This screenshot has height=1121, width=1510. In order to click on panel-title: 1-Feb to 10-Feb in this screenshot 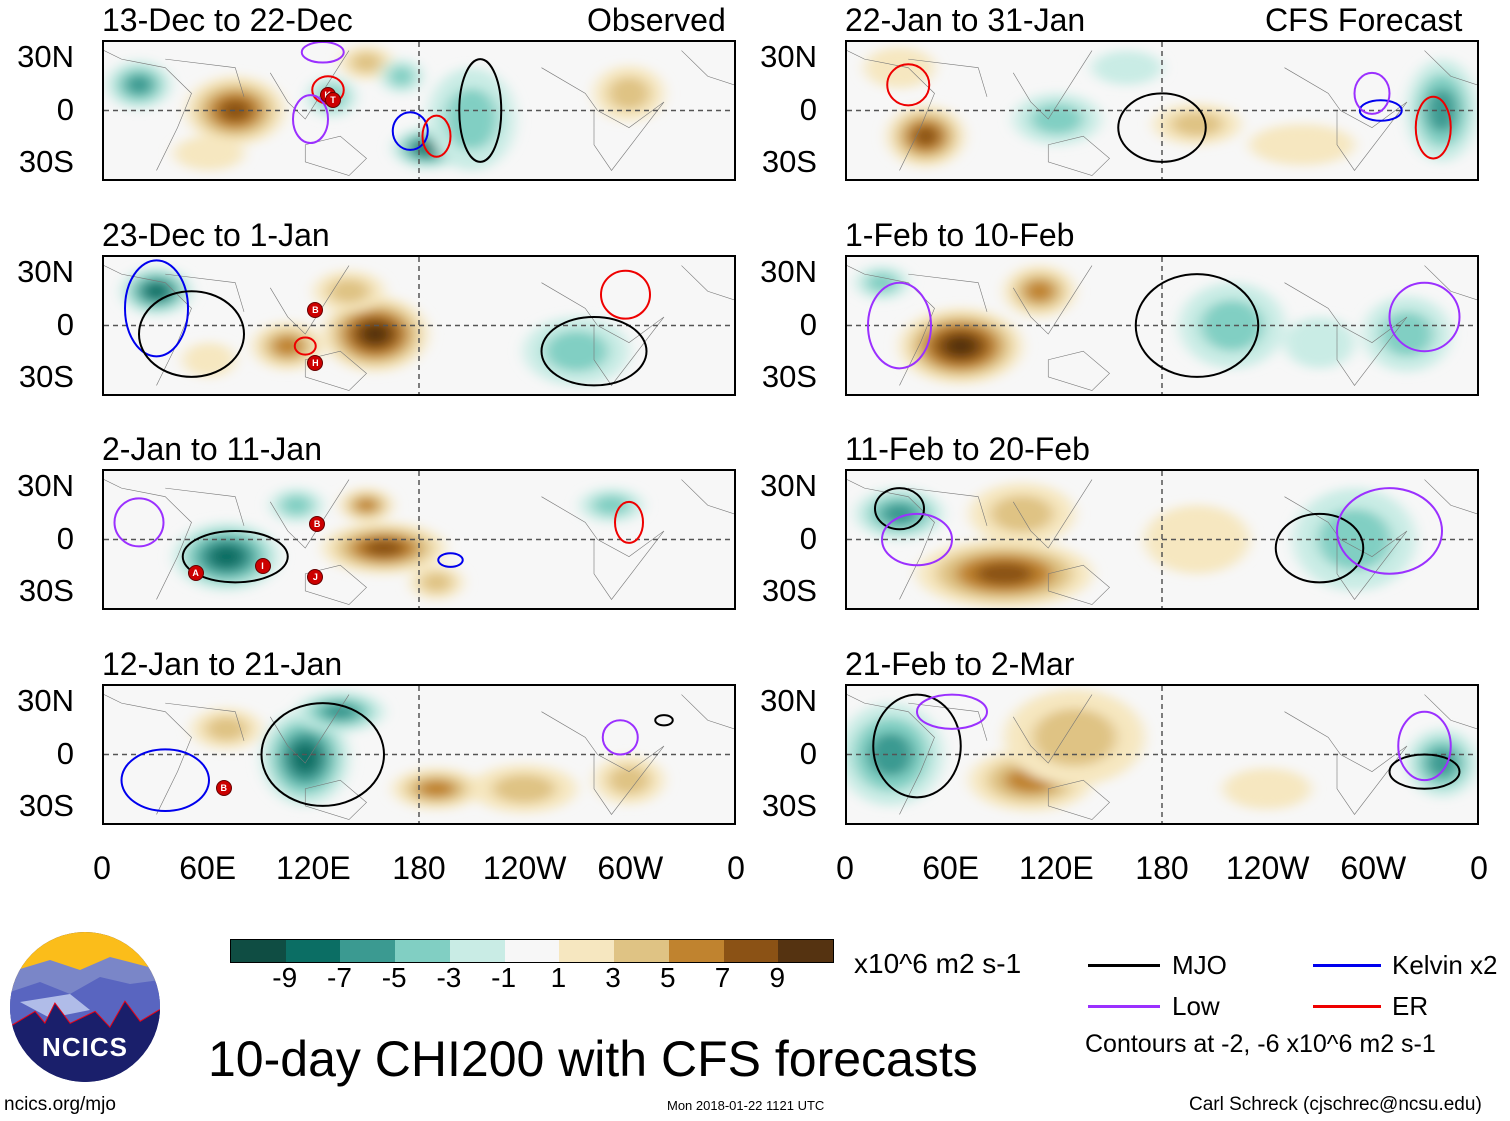, I will do `click(960, 235)`.